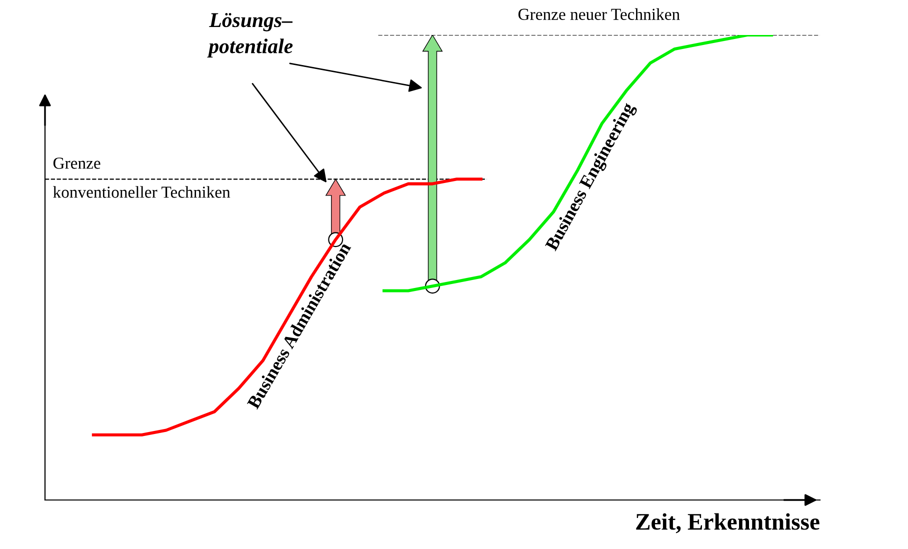  I want to click on ref-line-label: Grenze konventioneller Techniken, so click(141, 178).